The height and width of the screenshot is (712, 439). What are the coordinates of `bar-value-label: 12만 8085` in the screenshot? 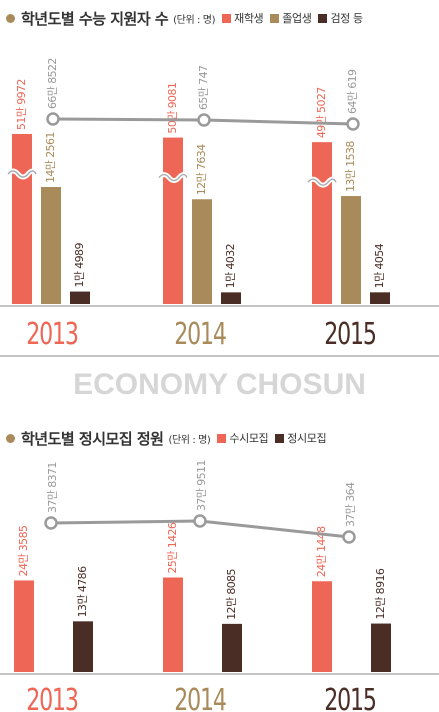 It's located at (231, 593).